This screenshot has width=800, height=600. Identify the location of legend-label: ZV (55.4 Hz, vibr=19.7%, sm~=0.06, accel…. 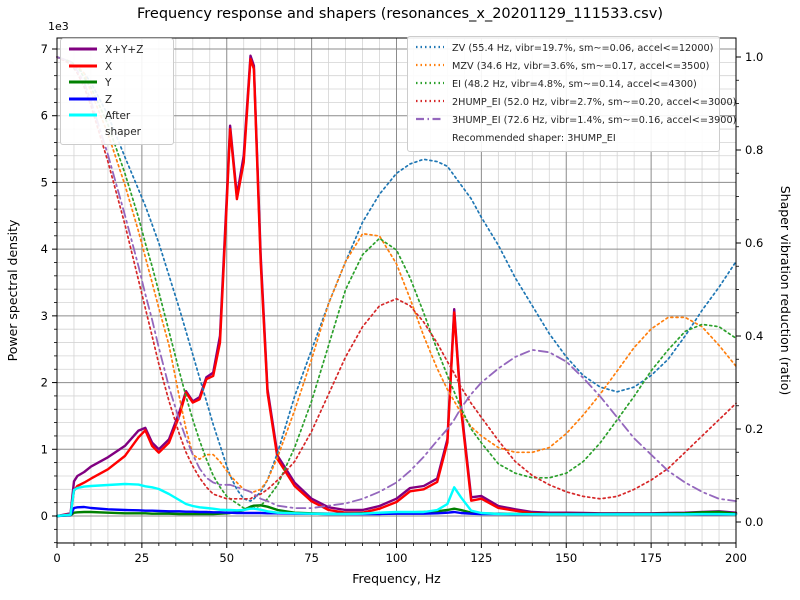
(583, 48).